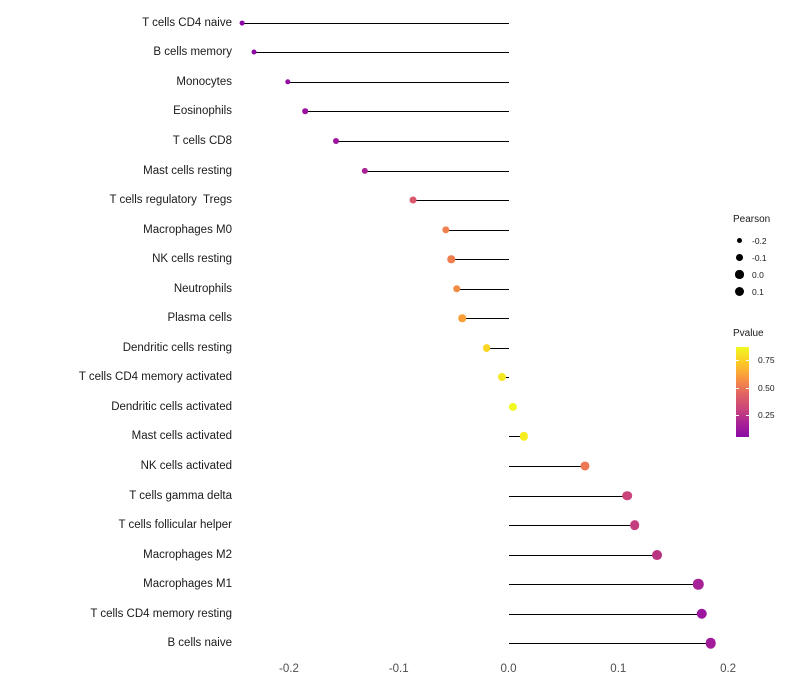 This screenshot has height=700, width=800. What do you see at coordinates (202, 111) in the screenshot?
I see `category-label: Eosinophils` at bounding box center [202, 111].